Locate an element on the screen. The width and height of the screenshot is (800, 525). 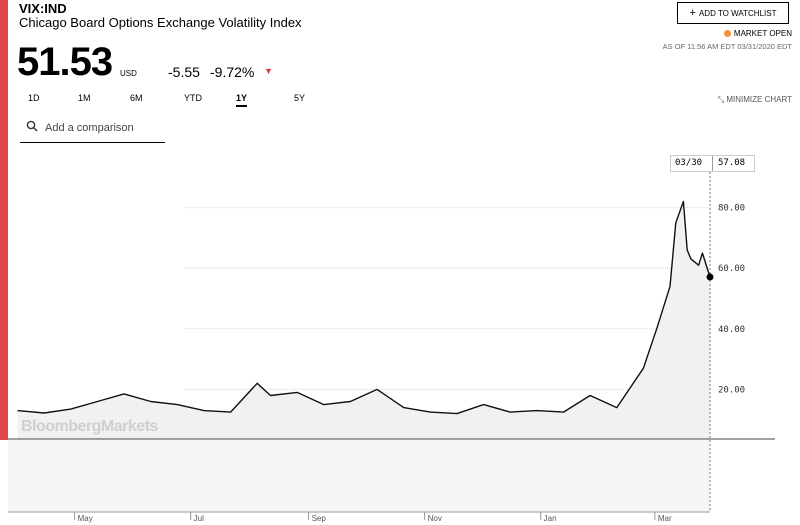
tab-1d: 1D is located at coordinates (34, 98).